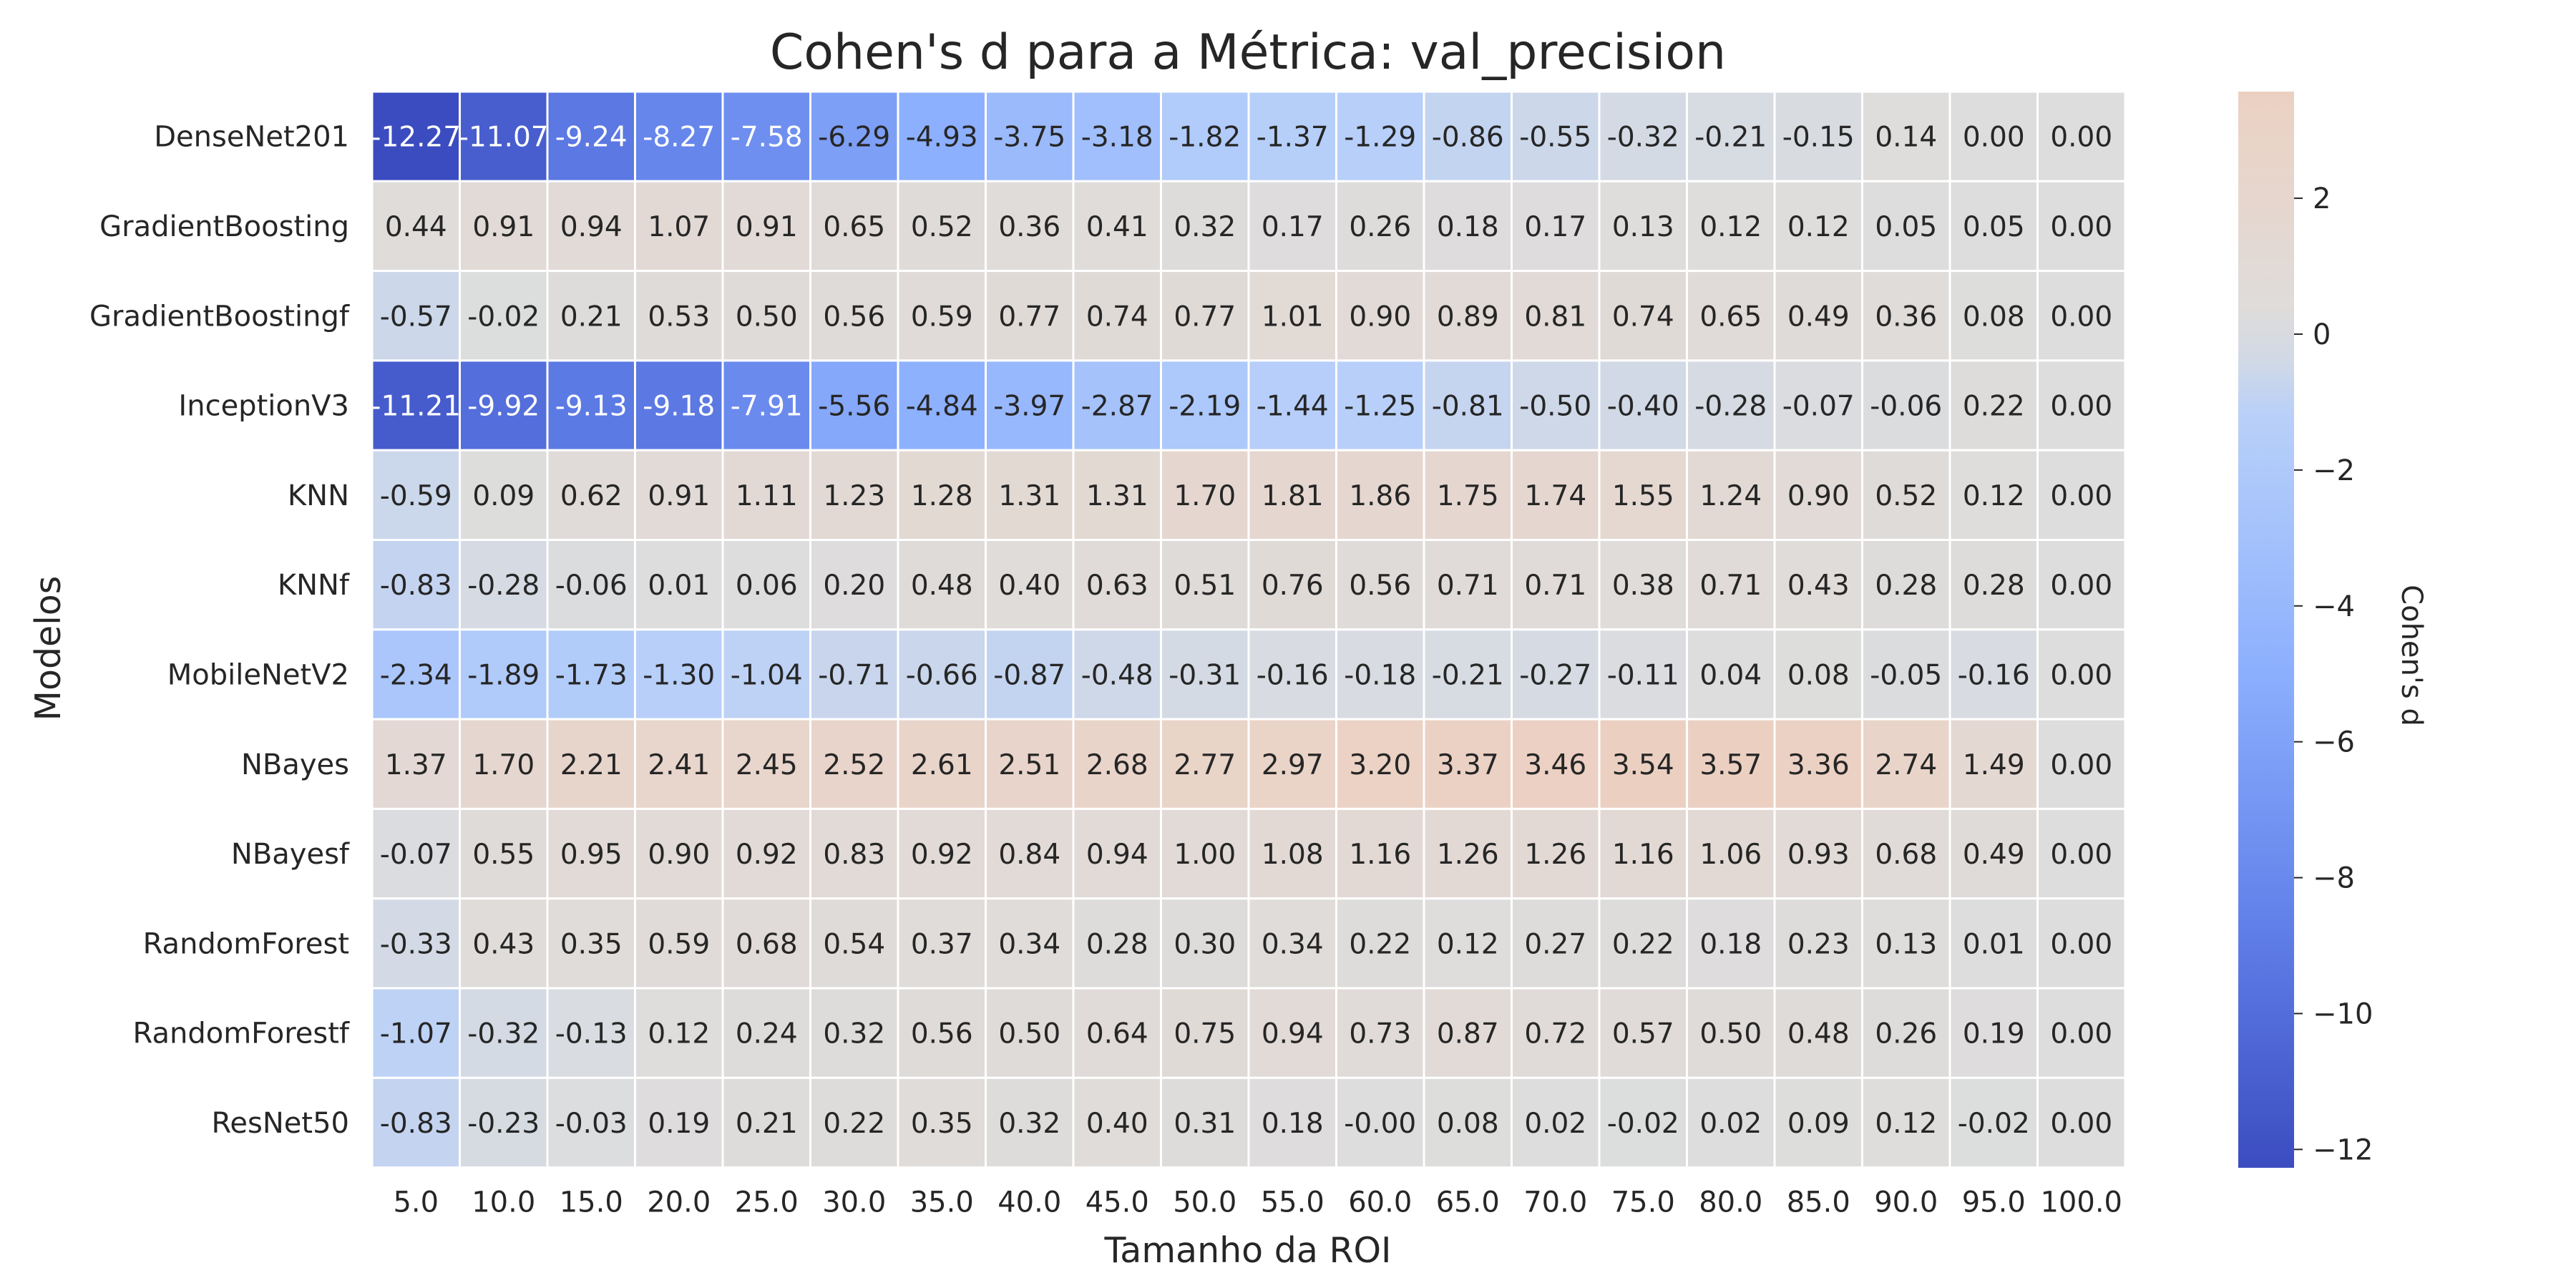  I want to click on cell-value-label: -0.86, so click(1468, 138).